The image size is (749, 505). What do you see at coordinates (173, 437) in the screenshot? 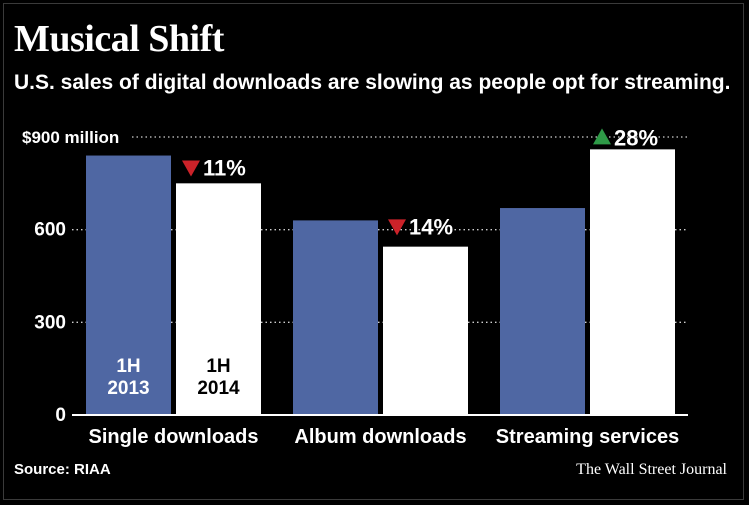
I see `category-label: Single downloads` at bounding box center [173, 437].